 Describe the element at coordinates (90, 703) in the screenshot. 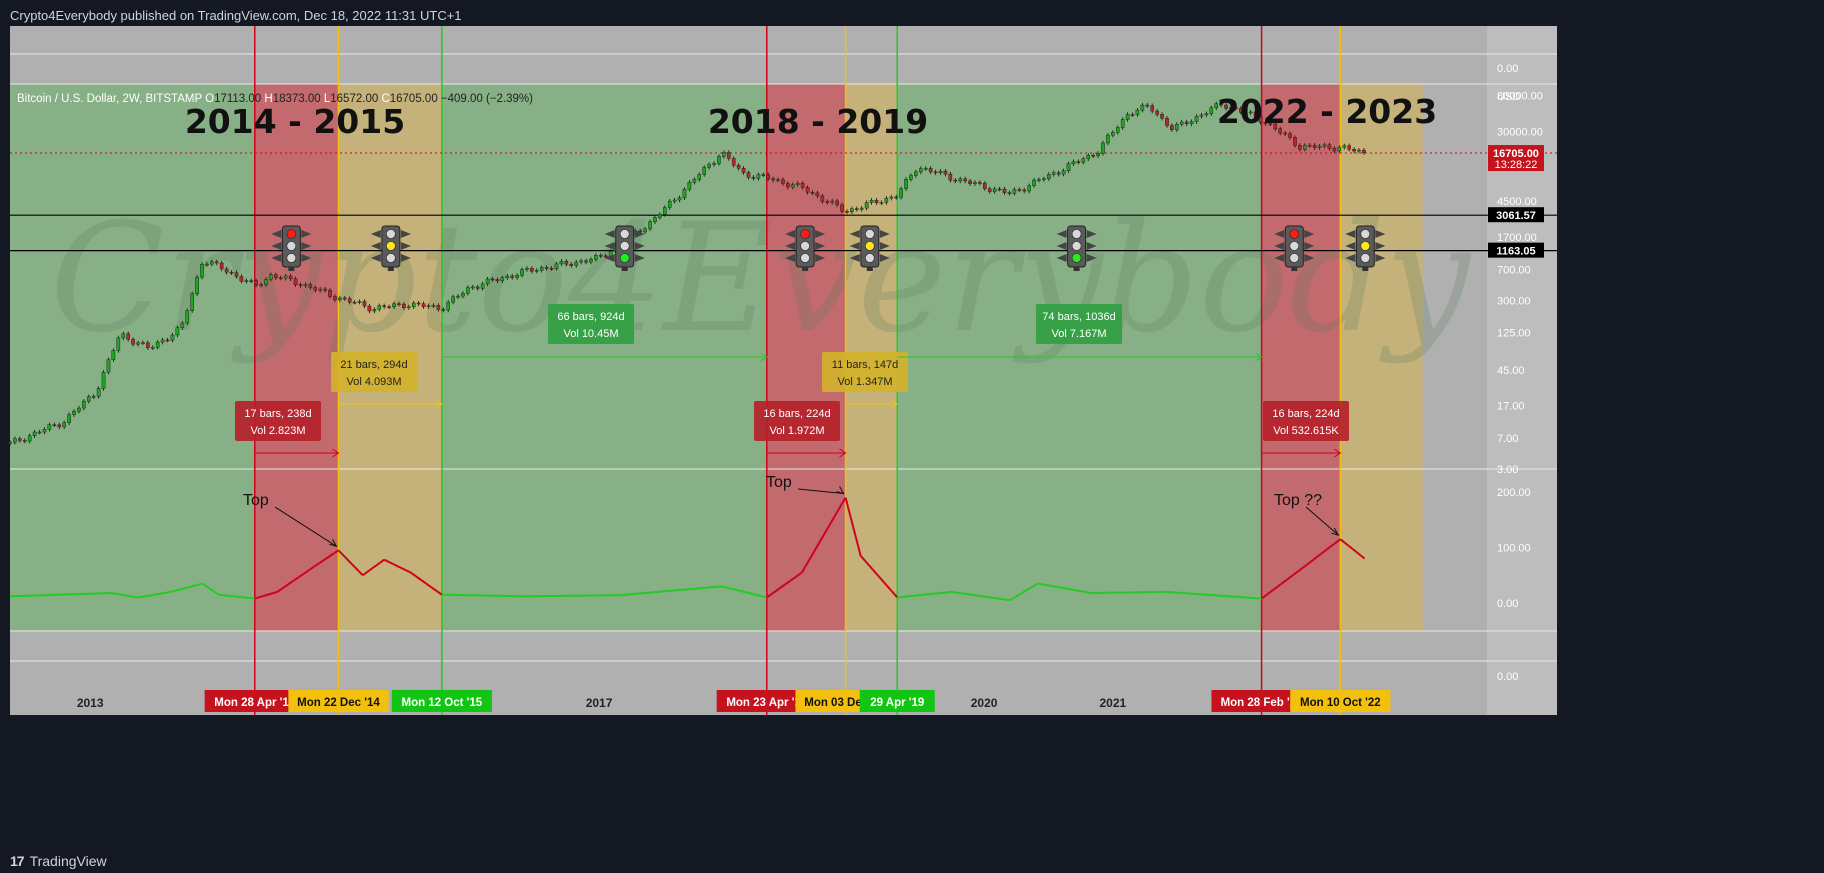

I see `x-tick-0: 2013` at that location.